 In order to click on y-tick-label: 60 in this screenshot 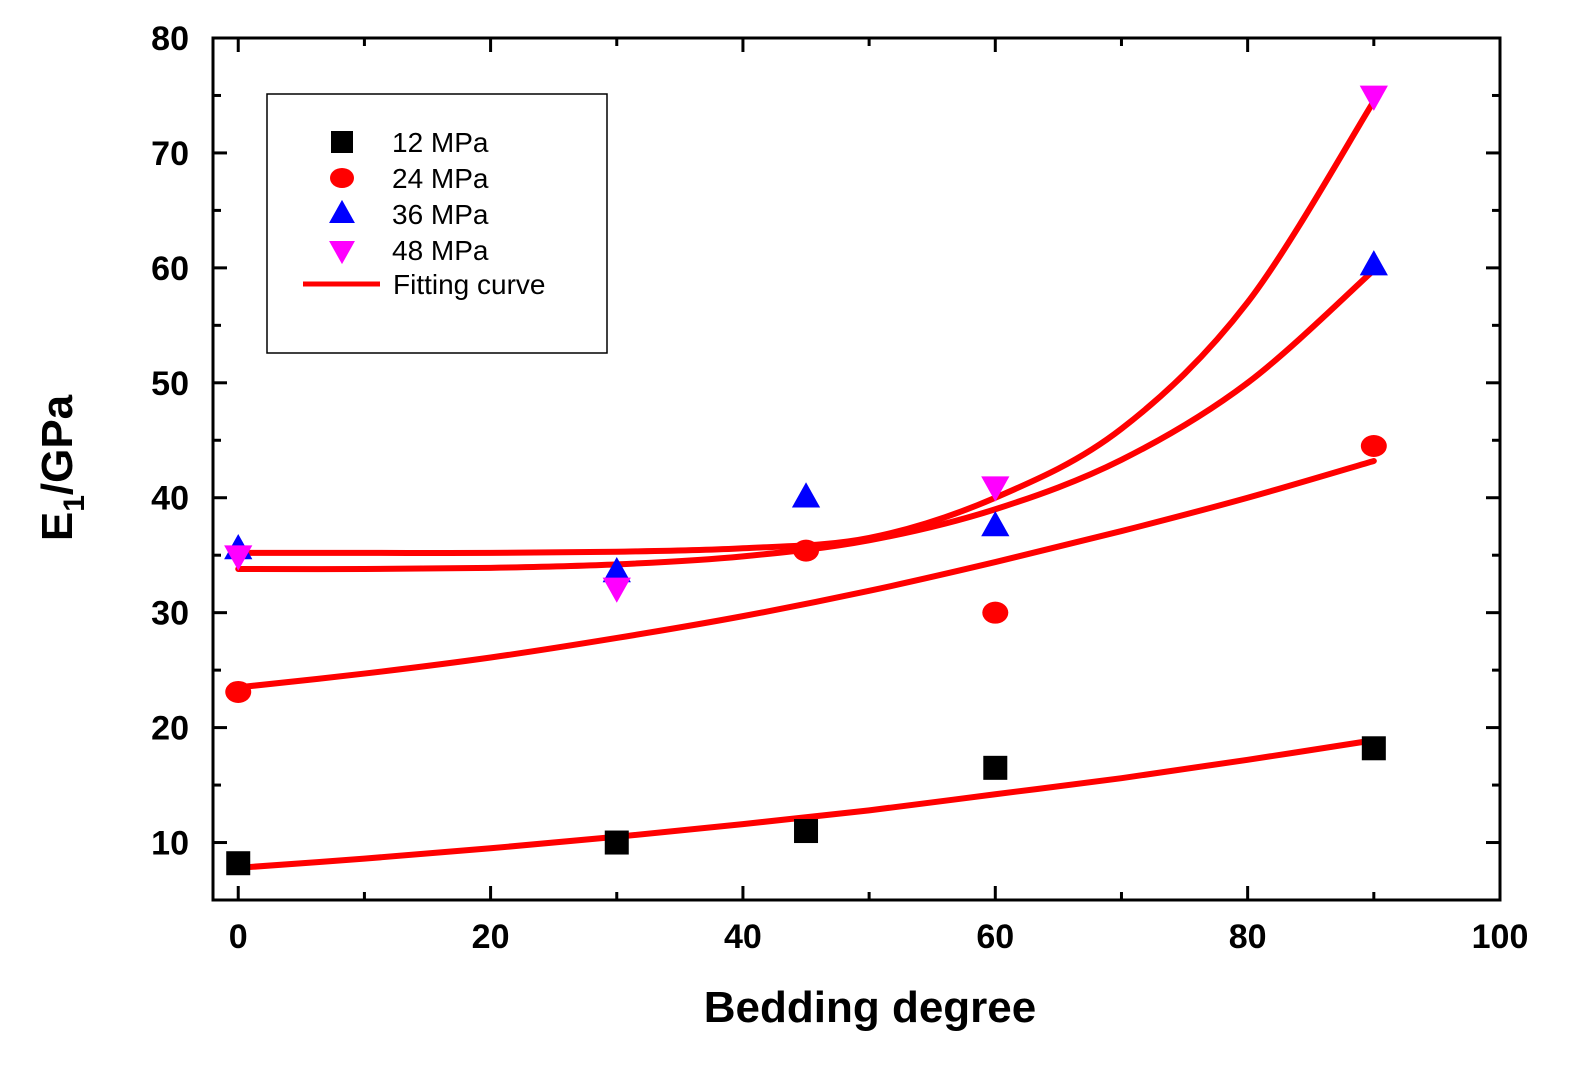, I will do `click(170, 269)`.